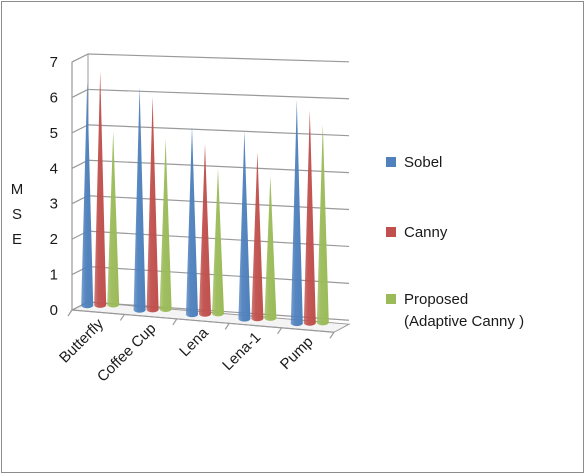 This screenshot has width=587, height=476. I want to click on y-tick-label: 0, so click(54, 310).